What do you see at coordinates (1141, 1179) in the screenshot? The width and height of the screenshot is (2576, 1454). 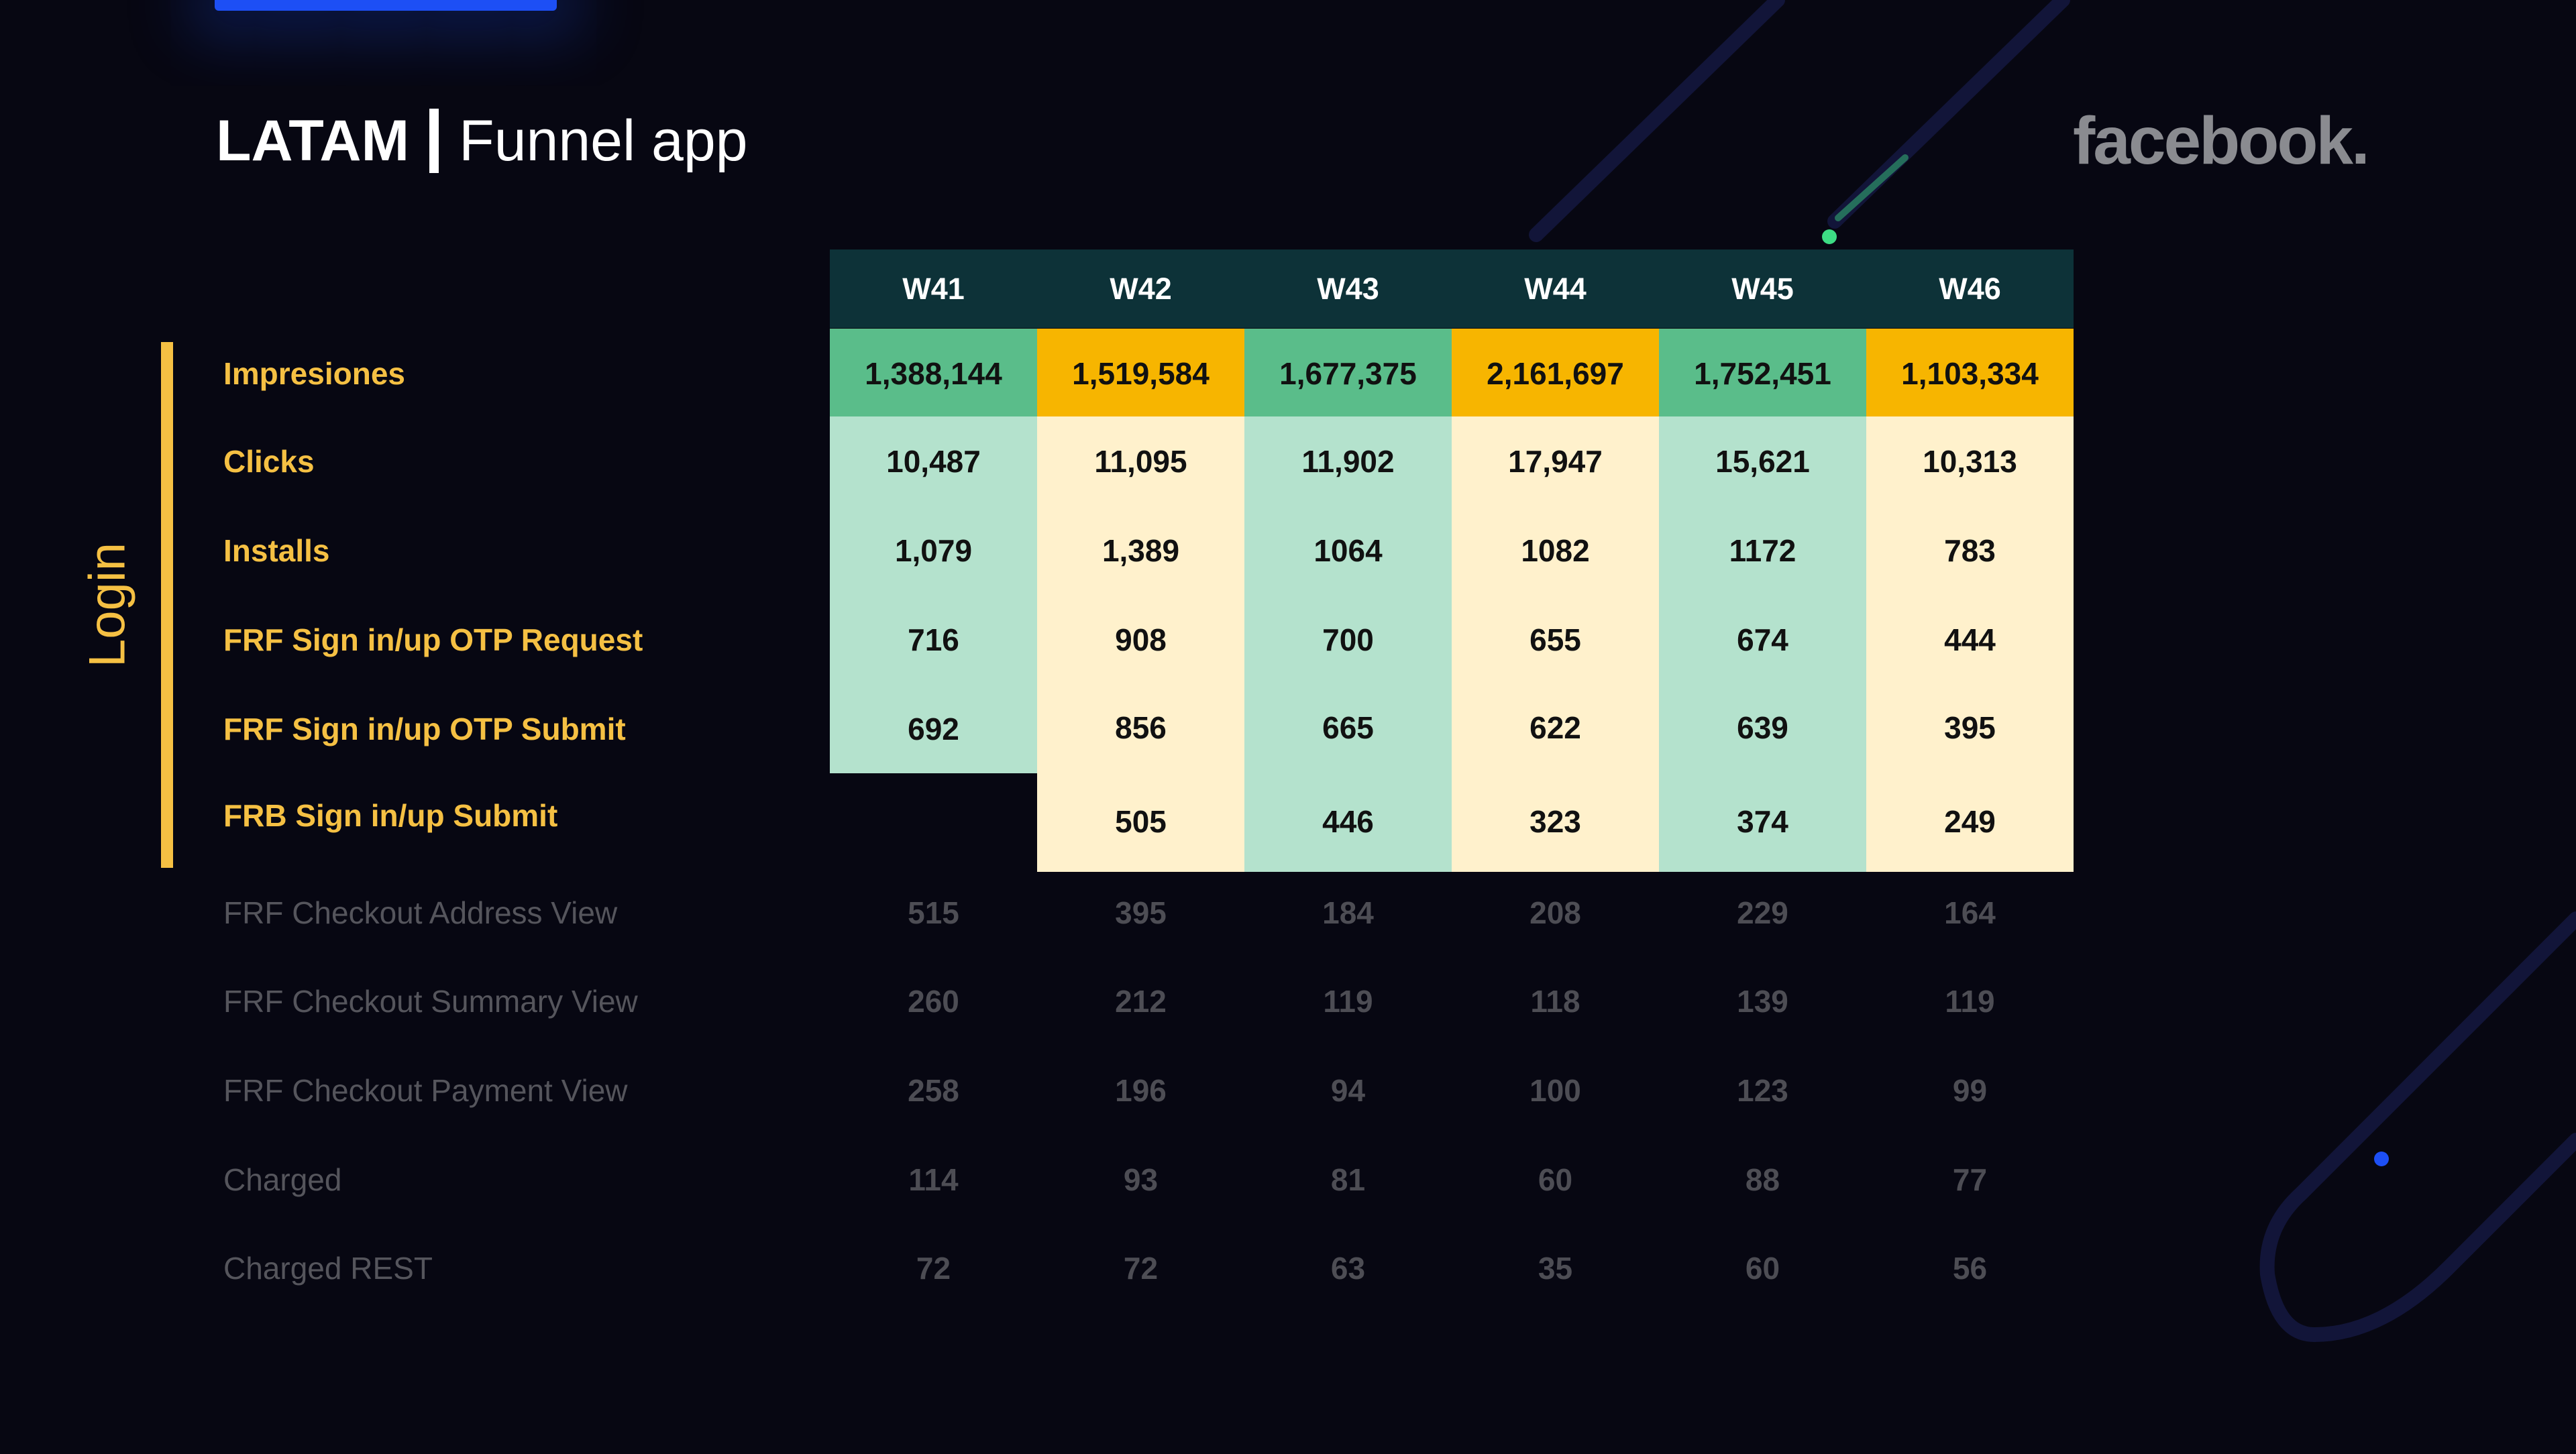 I see `table-cell: 93` at bounding box center [1141, 1179].